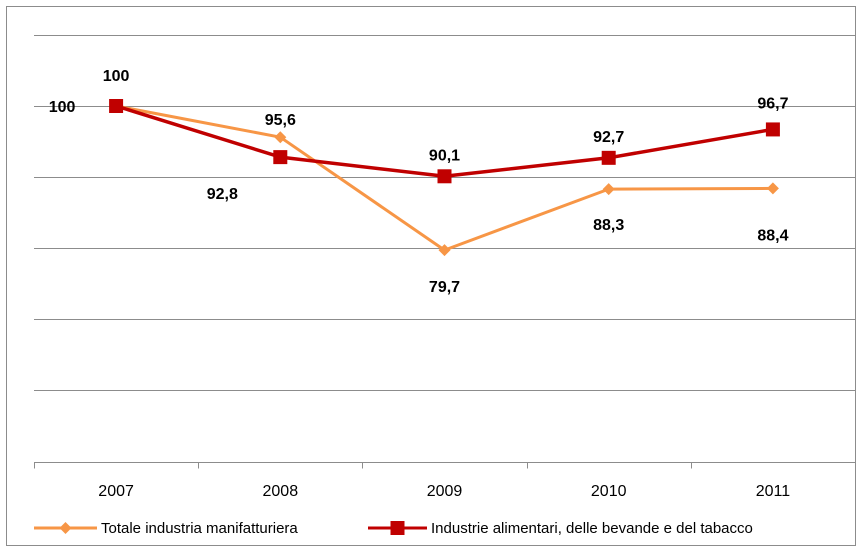 This screenshot has width=864, height=554. I want to click on data-label: 90,1, so click(444, 155).